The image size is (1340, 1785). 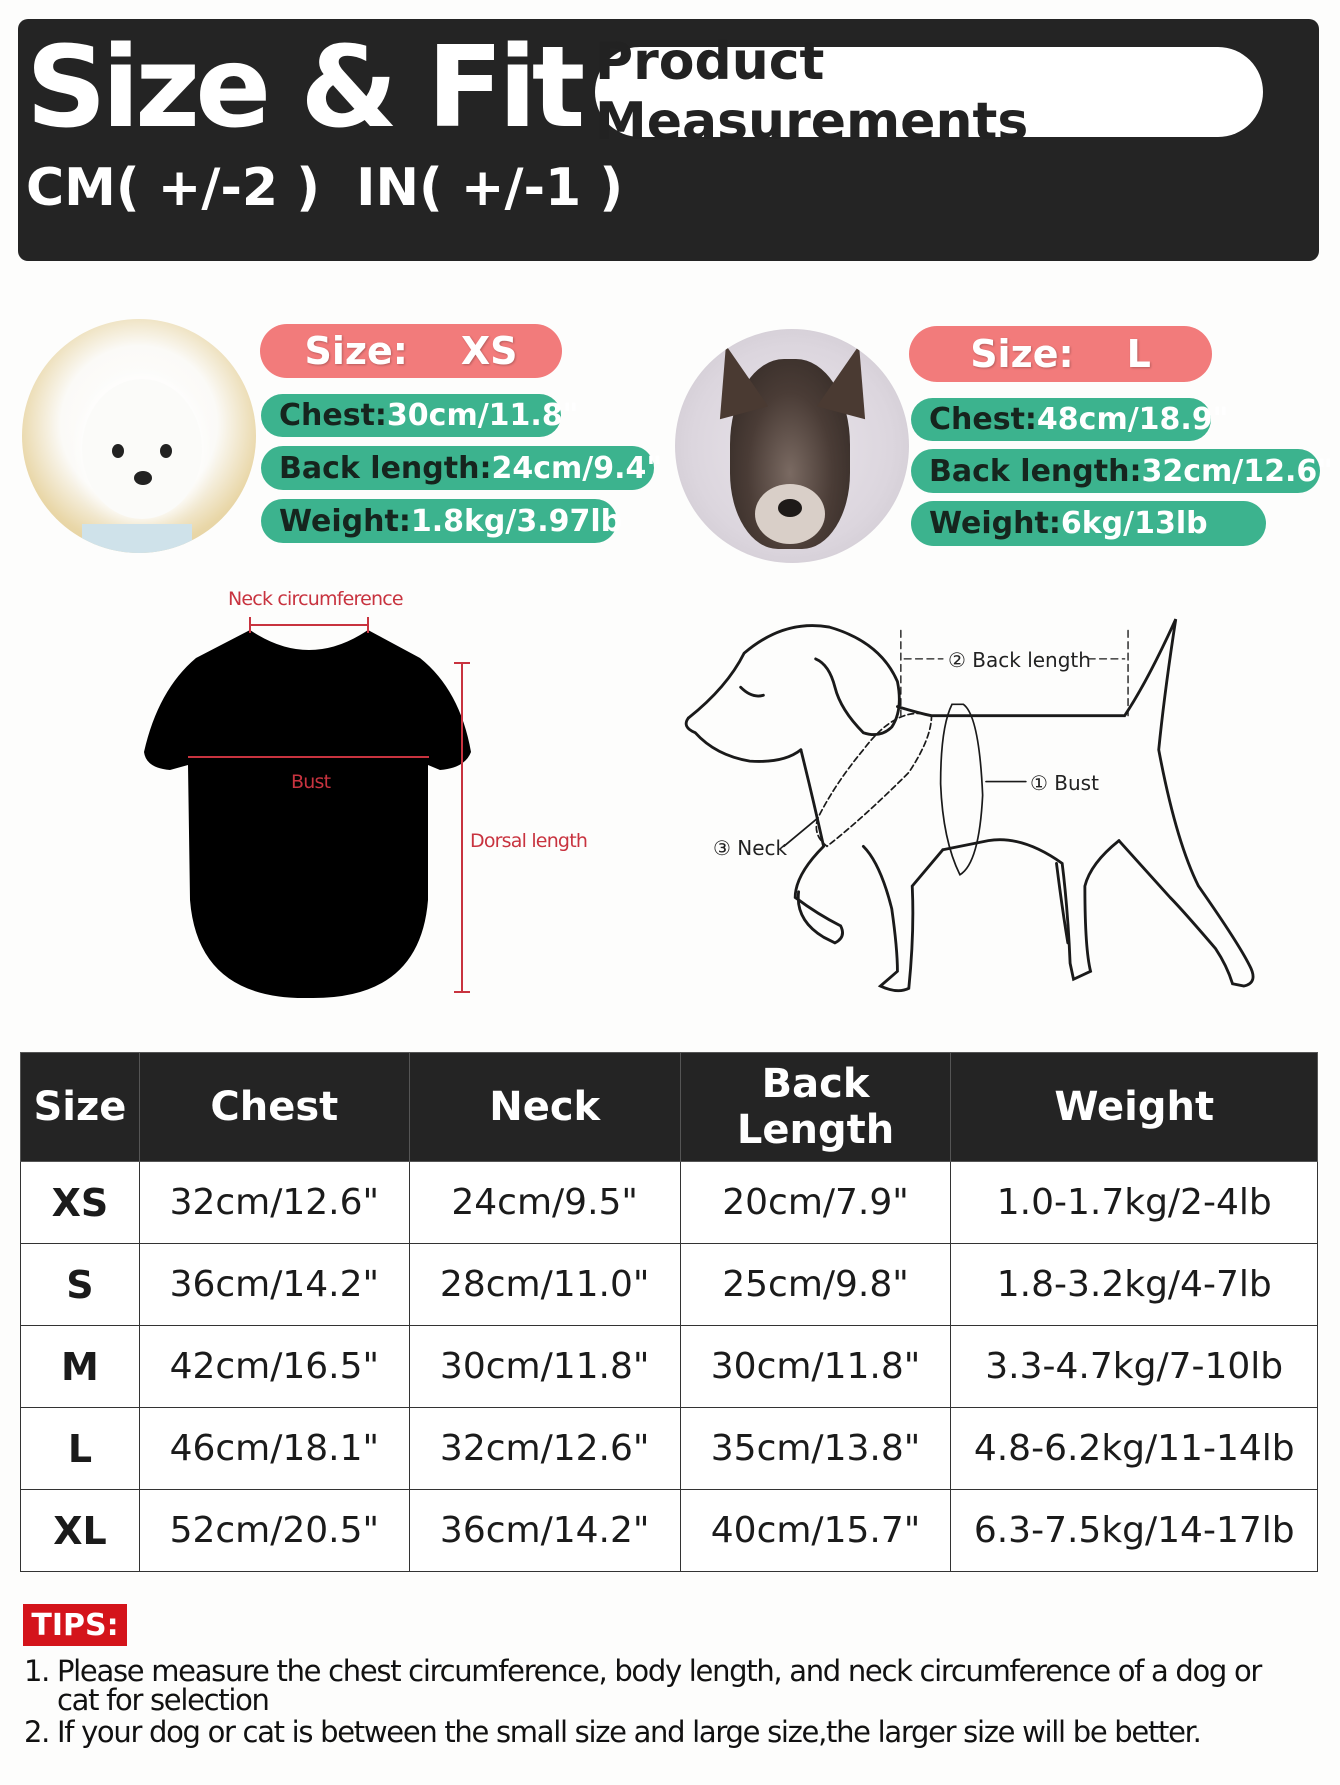 I want to click on cell-size: L, so click(x=80, y=1448).